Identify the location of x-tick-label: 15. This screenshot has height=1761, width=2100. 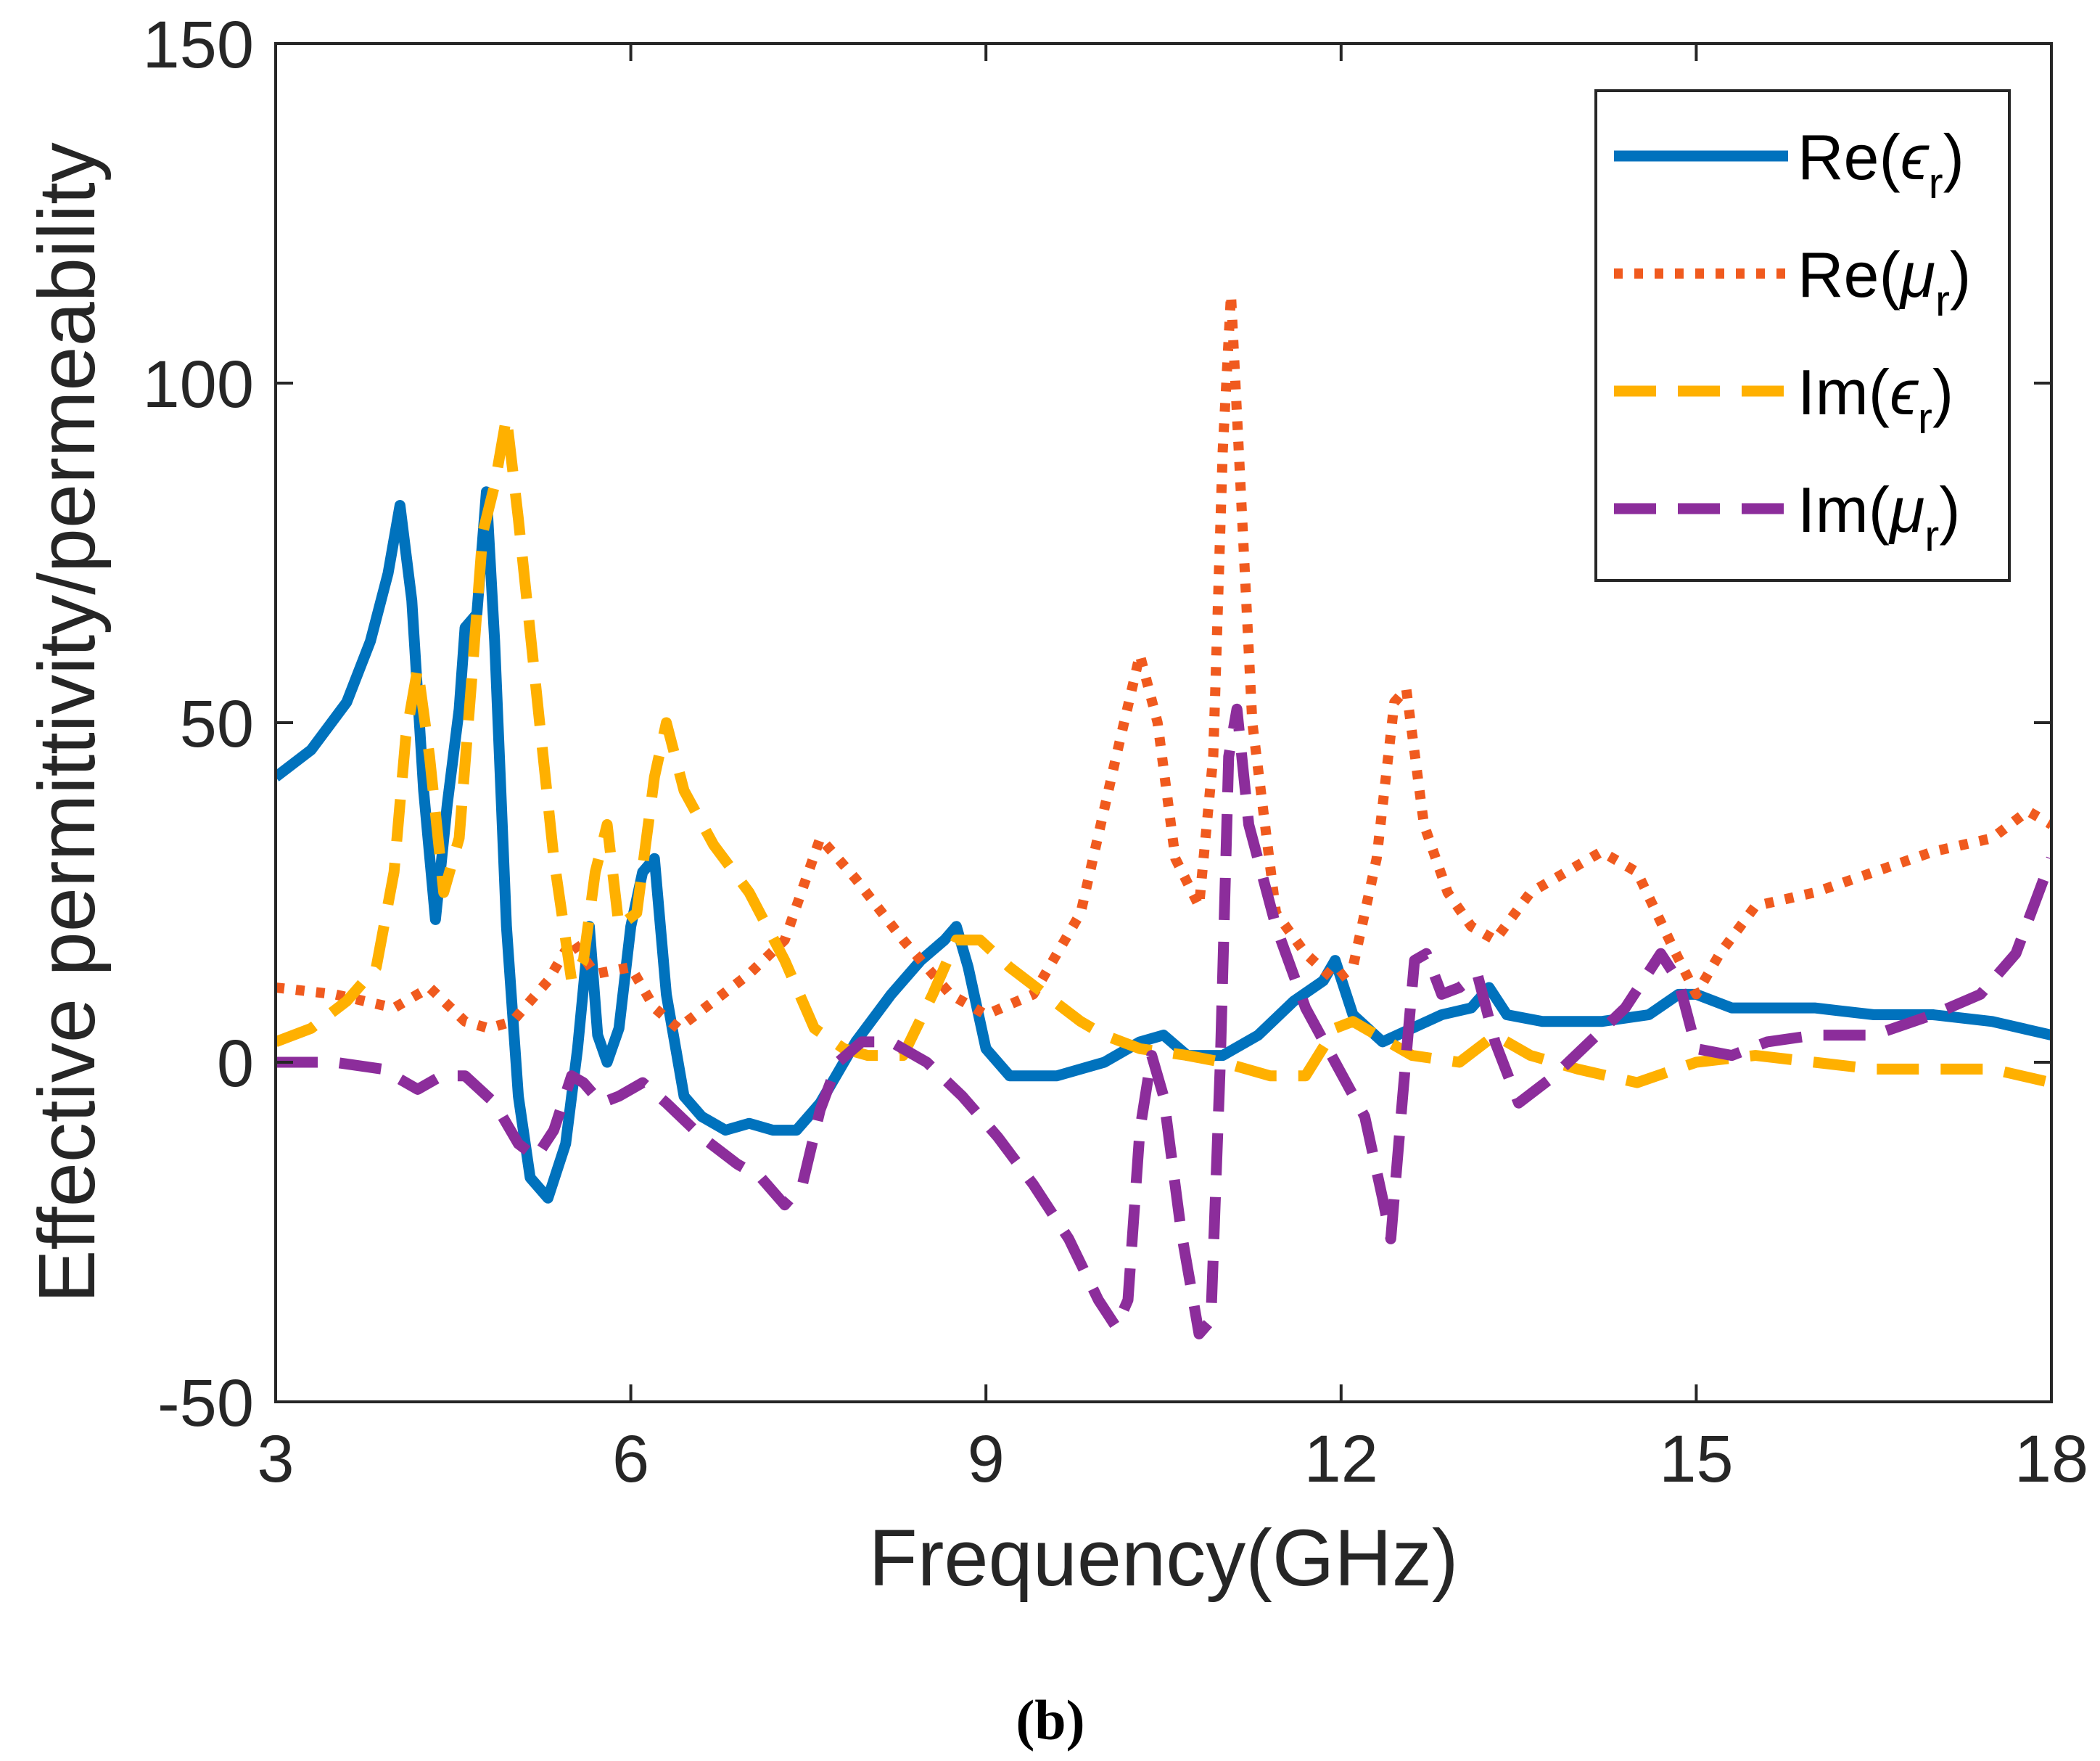
(1696, 1459).